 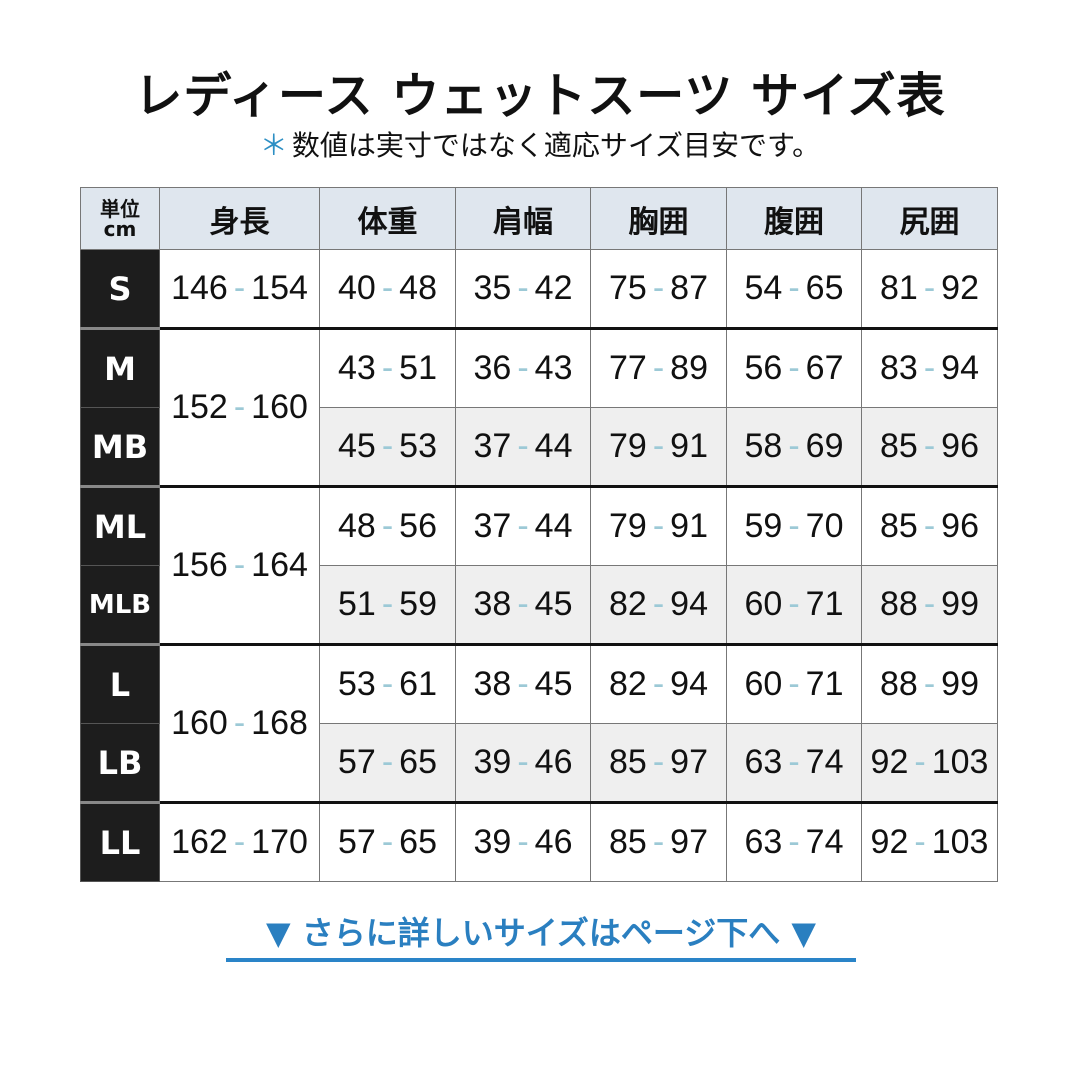 I want to click on size-label: M, so click(x=120, y=367).